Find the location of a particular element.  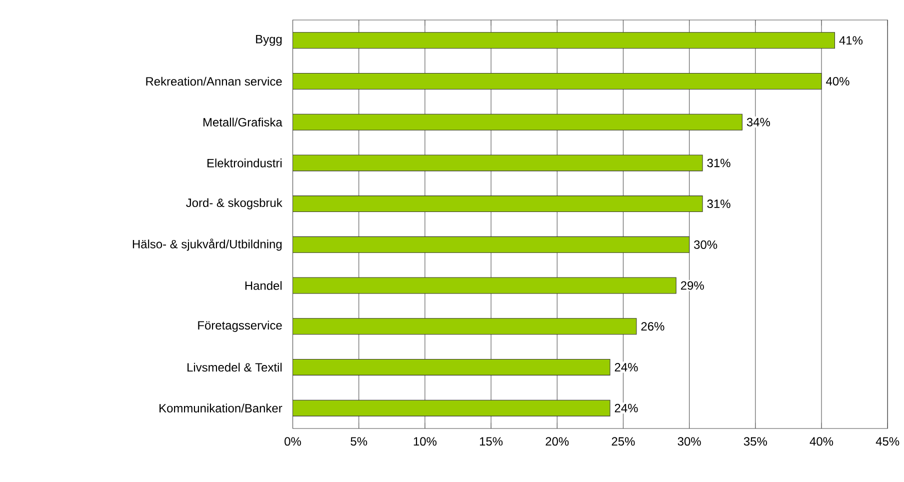

y-tick-label: Hälso- & sjukvård/Utbildning is located at coordinates (207, 244).